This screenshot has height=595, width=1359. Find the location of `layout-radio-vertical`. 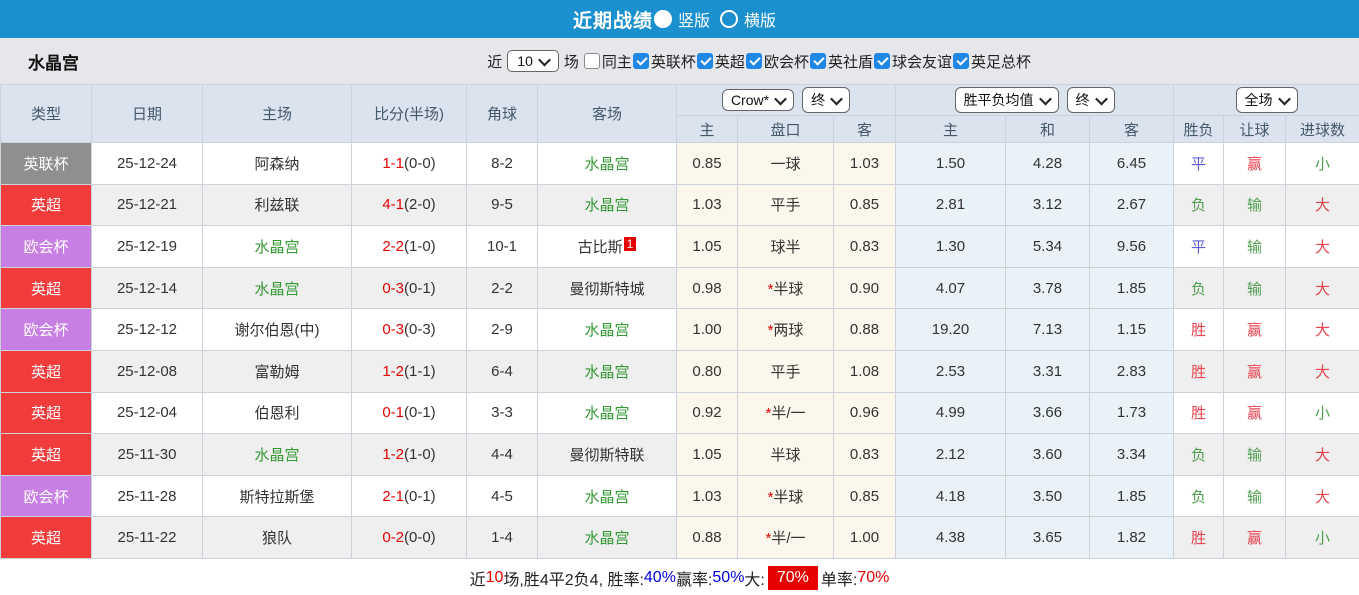

layout-radio-vertical is located at coordinates (662, 19).